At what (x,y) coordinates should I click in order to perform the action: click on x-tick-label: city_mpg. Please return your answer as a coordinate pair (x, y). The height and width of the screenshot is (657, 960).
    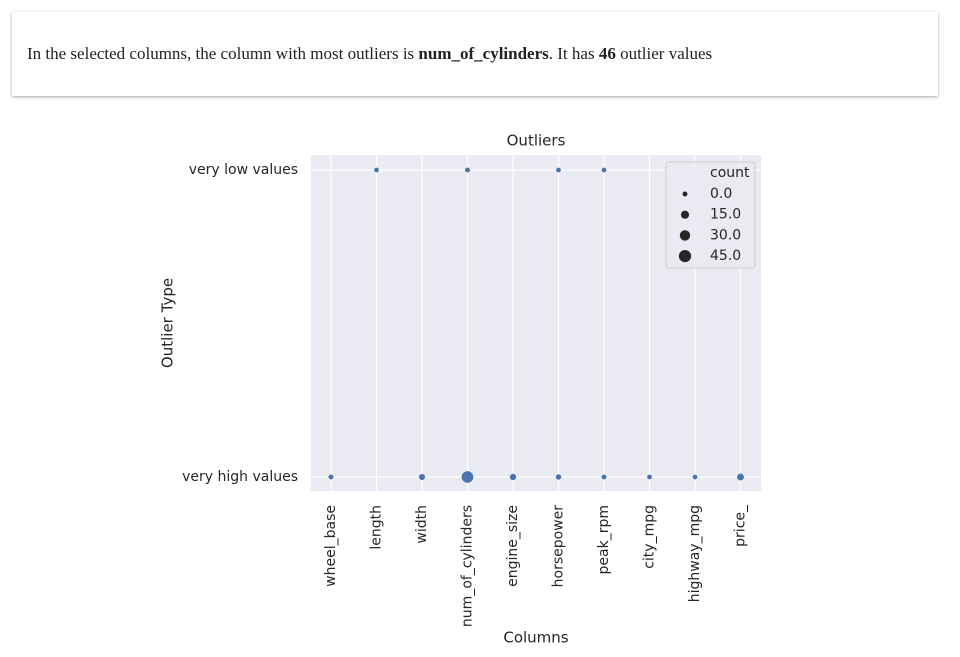
    Looking at the image, I should click on (650, 537).